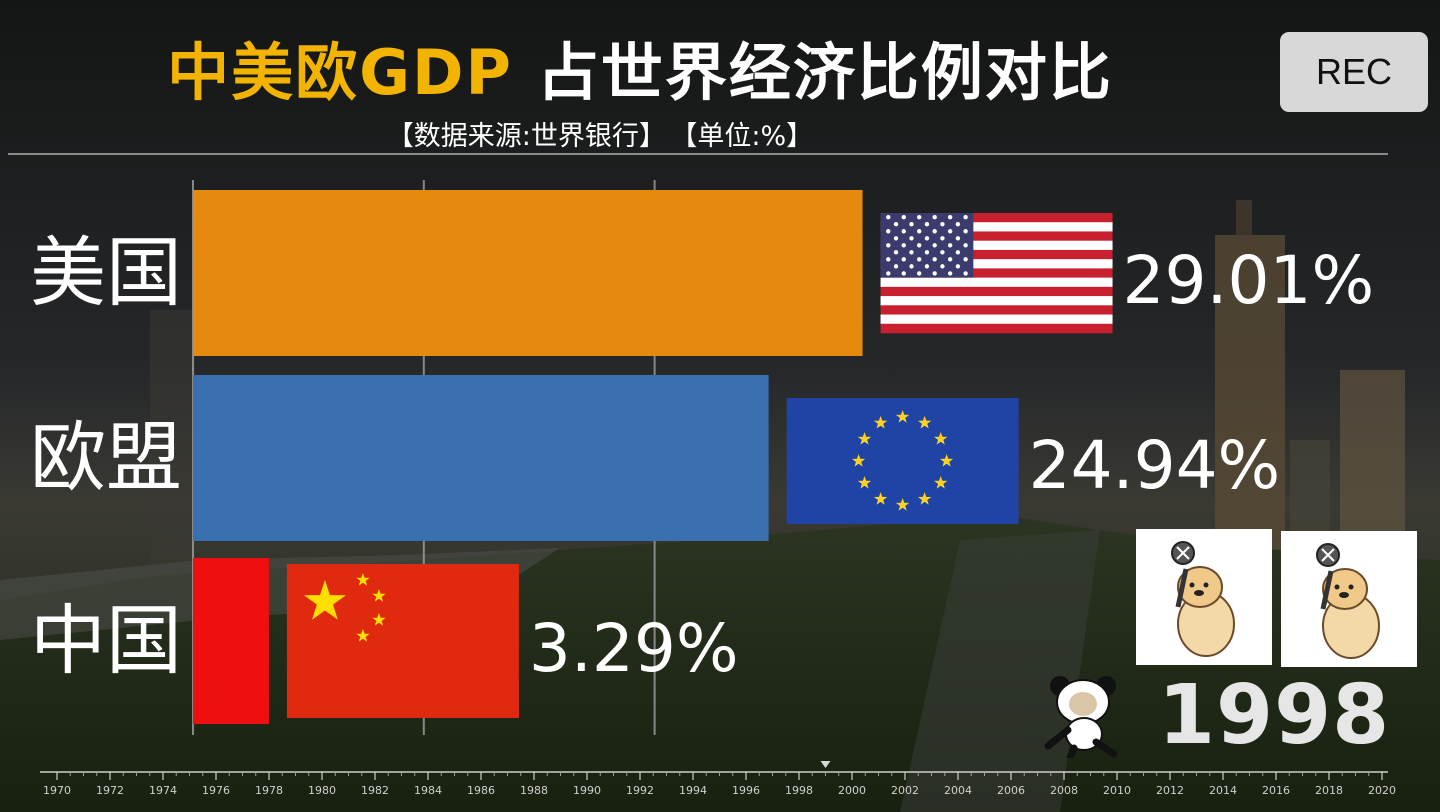 The image size is (1440, 812). What do you see at coordinates (824, 72) in the screenshot?
I see `title-main: 占世界经济比例对比` at bounding box center [824, 72].